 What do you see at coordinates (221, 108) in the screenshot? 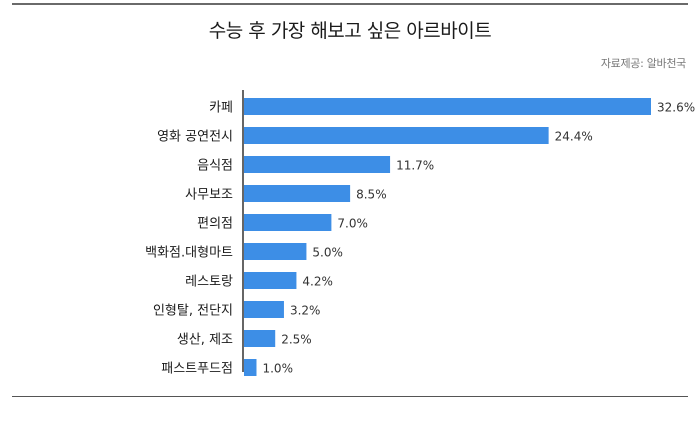
I see `category-label-0: 카페` at bounding box center [221, 108].